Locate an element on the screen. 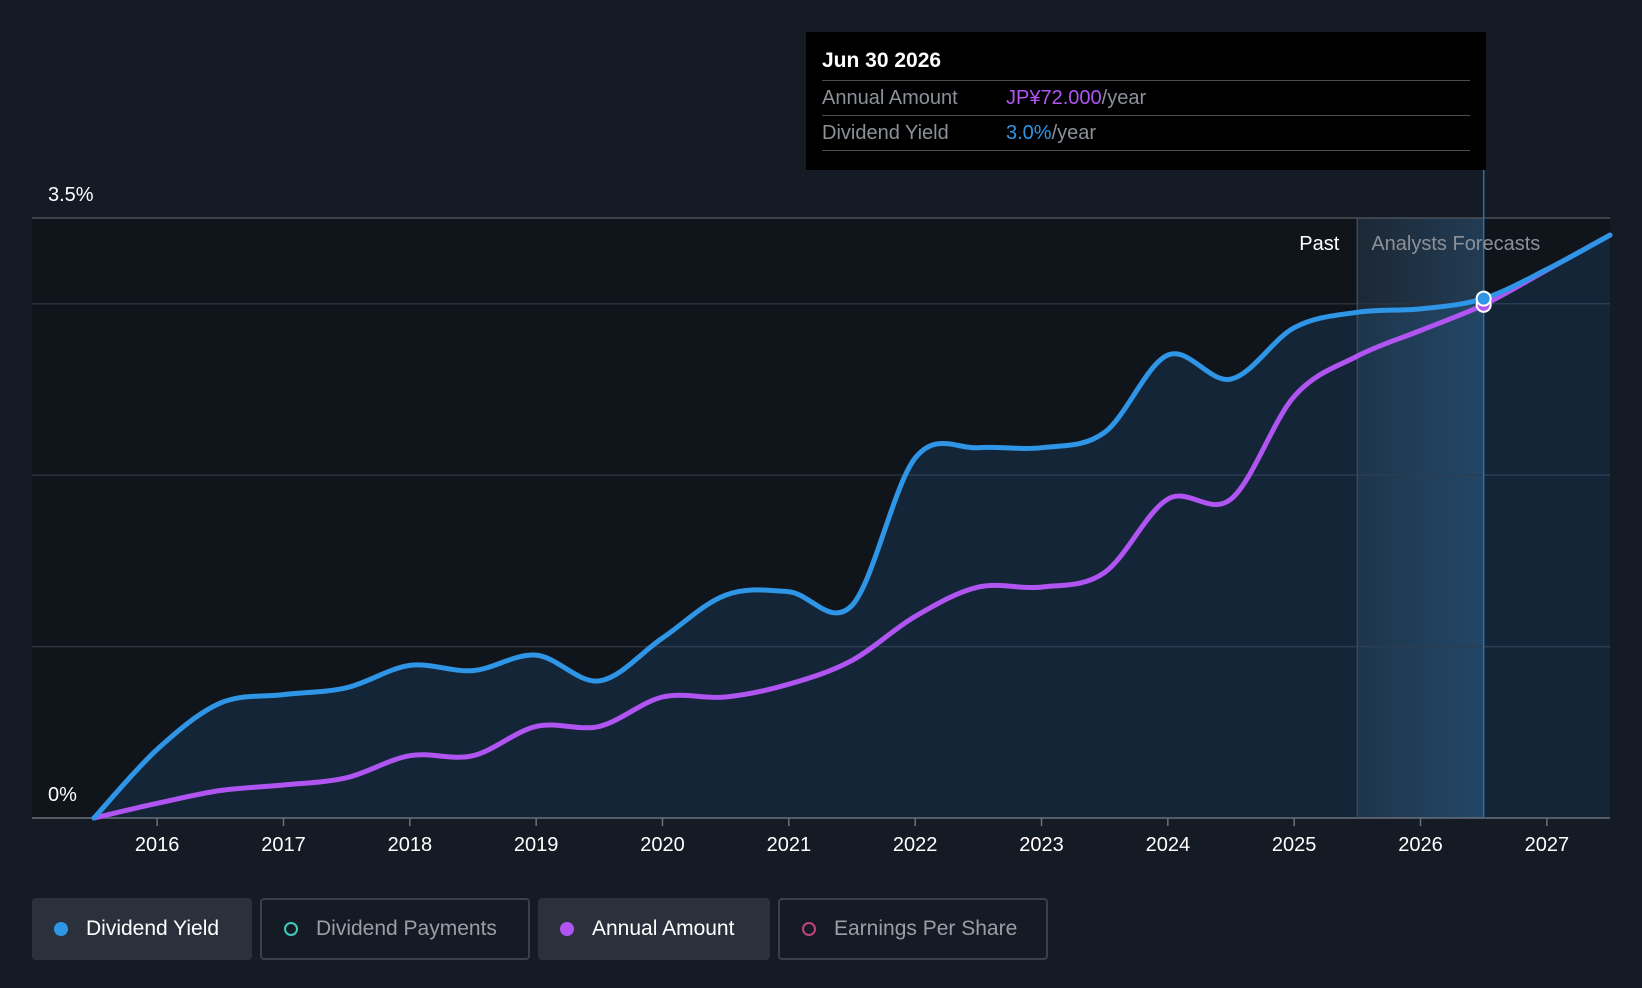 Image resolution: width=1642 pixels, height=988 pixels. x-tick-label: 2019 is located at coordinates (536, 845).